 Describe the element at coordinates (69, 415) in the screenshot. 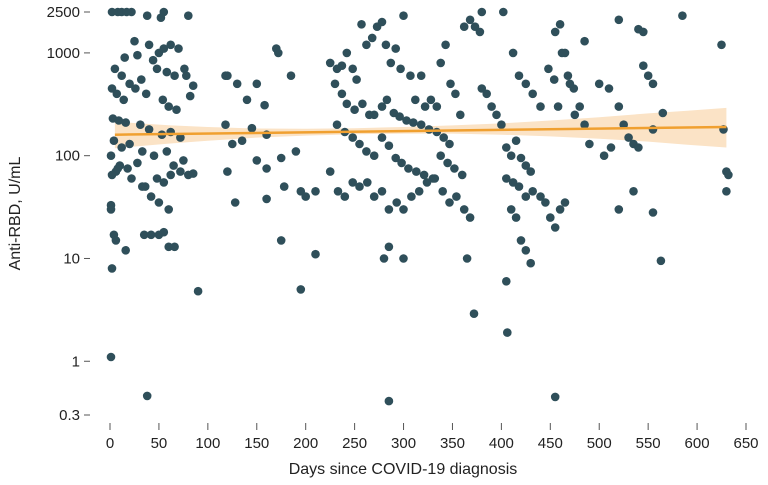

I see `y-tick-label: 0.3` at that location.